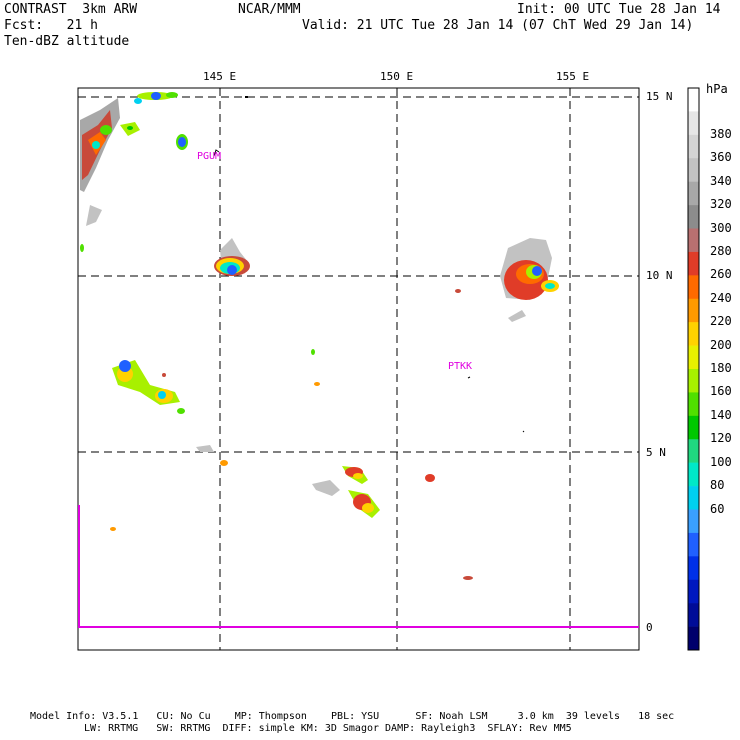  What do you see at coordinates (721, 414) in the screenshot?
I see `colorbar-label: 140` at bounding box center [721, 414].